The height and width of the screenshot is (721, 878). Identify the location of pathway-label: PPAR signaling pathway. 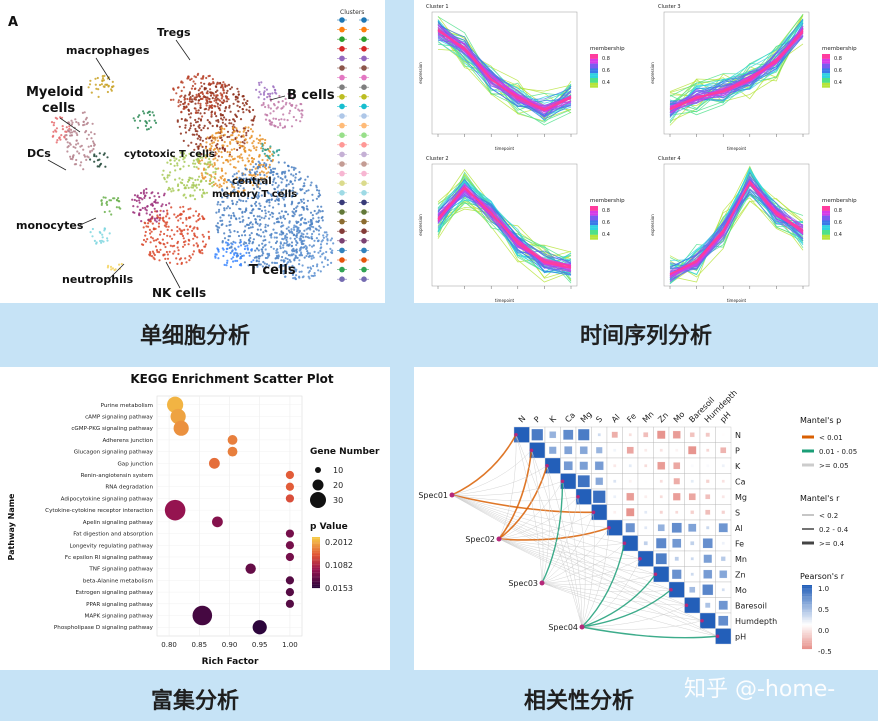
(120, 605).